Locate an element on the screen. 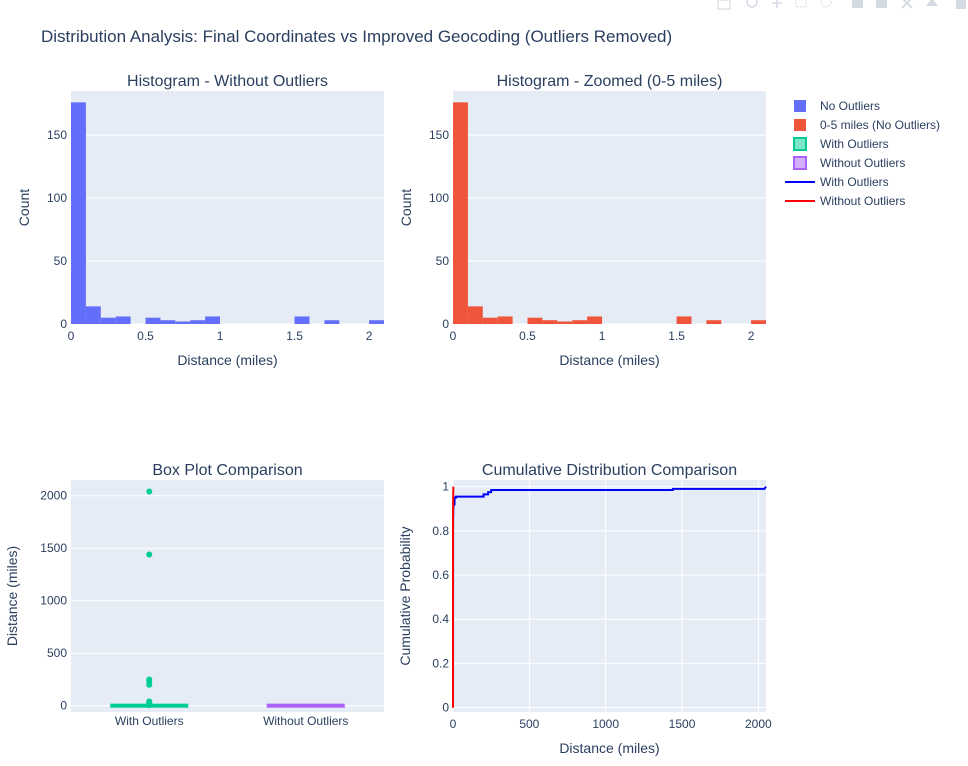 Image resolution: width=968 pixels, height=766 pixels. y-tick-label: 0.8 is located at coordinates (440, 531).